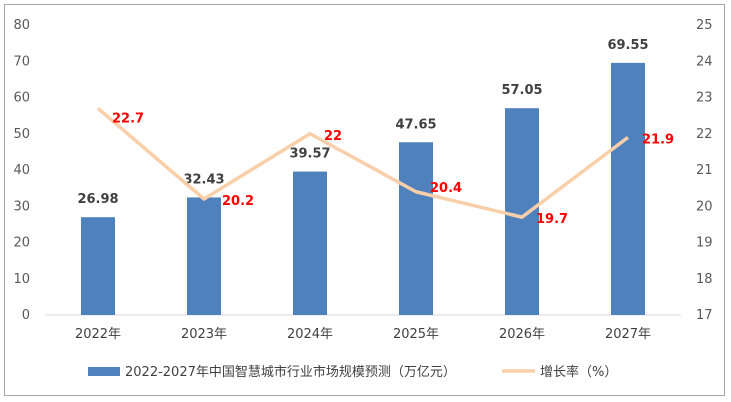 Image resolution: width=731 pixels, height=402 pixels. Describe the element at coordinates (446, 188) in the screenshot. I see `growth-value-label: 20.4` at that location.